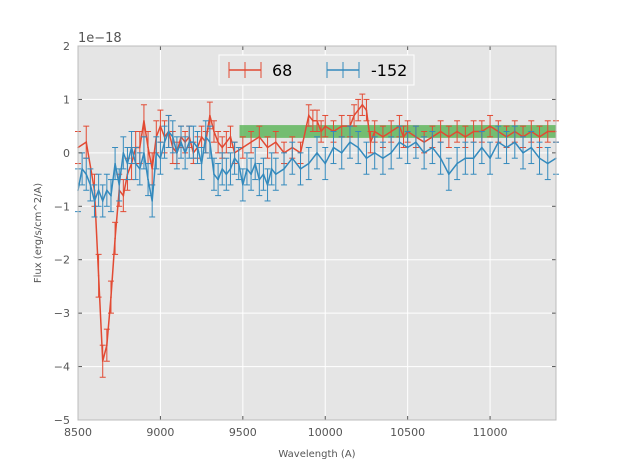  Describe the element at coordinates (62, 206) in the screenshot. I see `y-tick-label: −1` at that location.